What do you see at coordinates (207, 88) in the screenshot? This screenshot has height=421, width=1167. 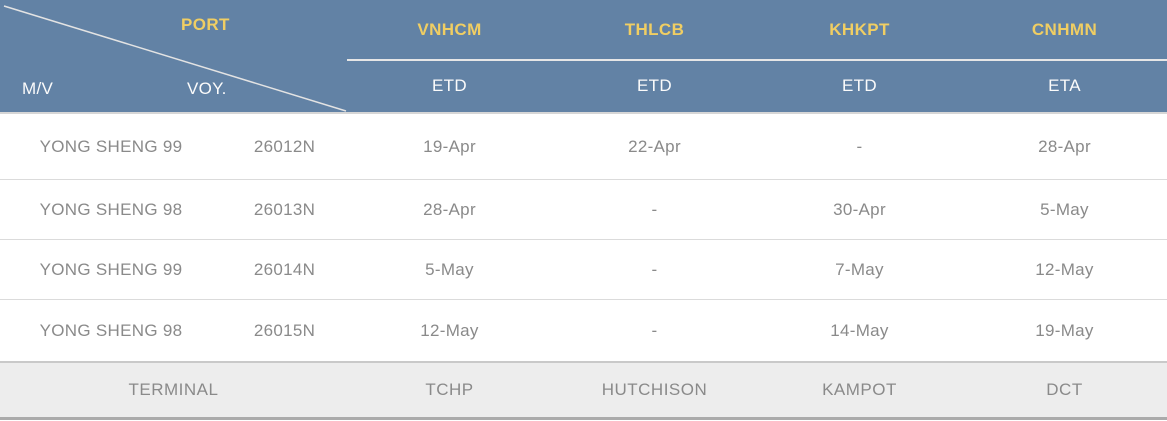 I see `voy-header-label: VOY.` at bounding box center [207, 88].